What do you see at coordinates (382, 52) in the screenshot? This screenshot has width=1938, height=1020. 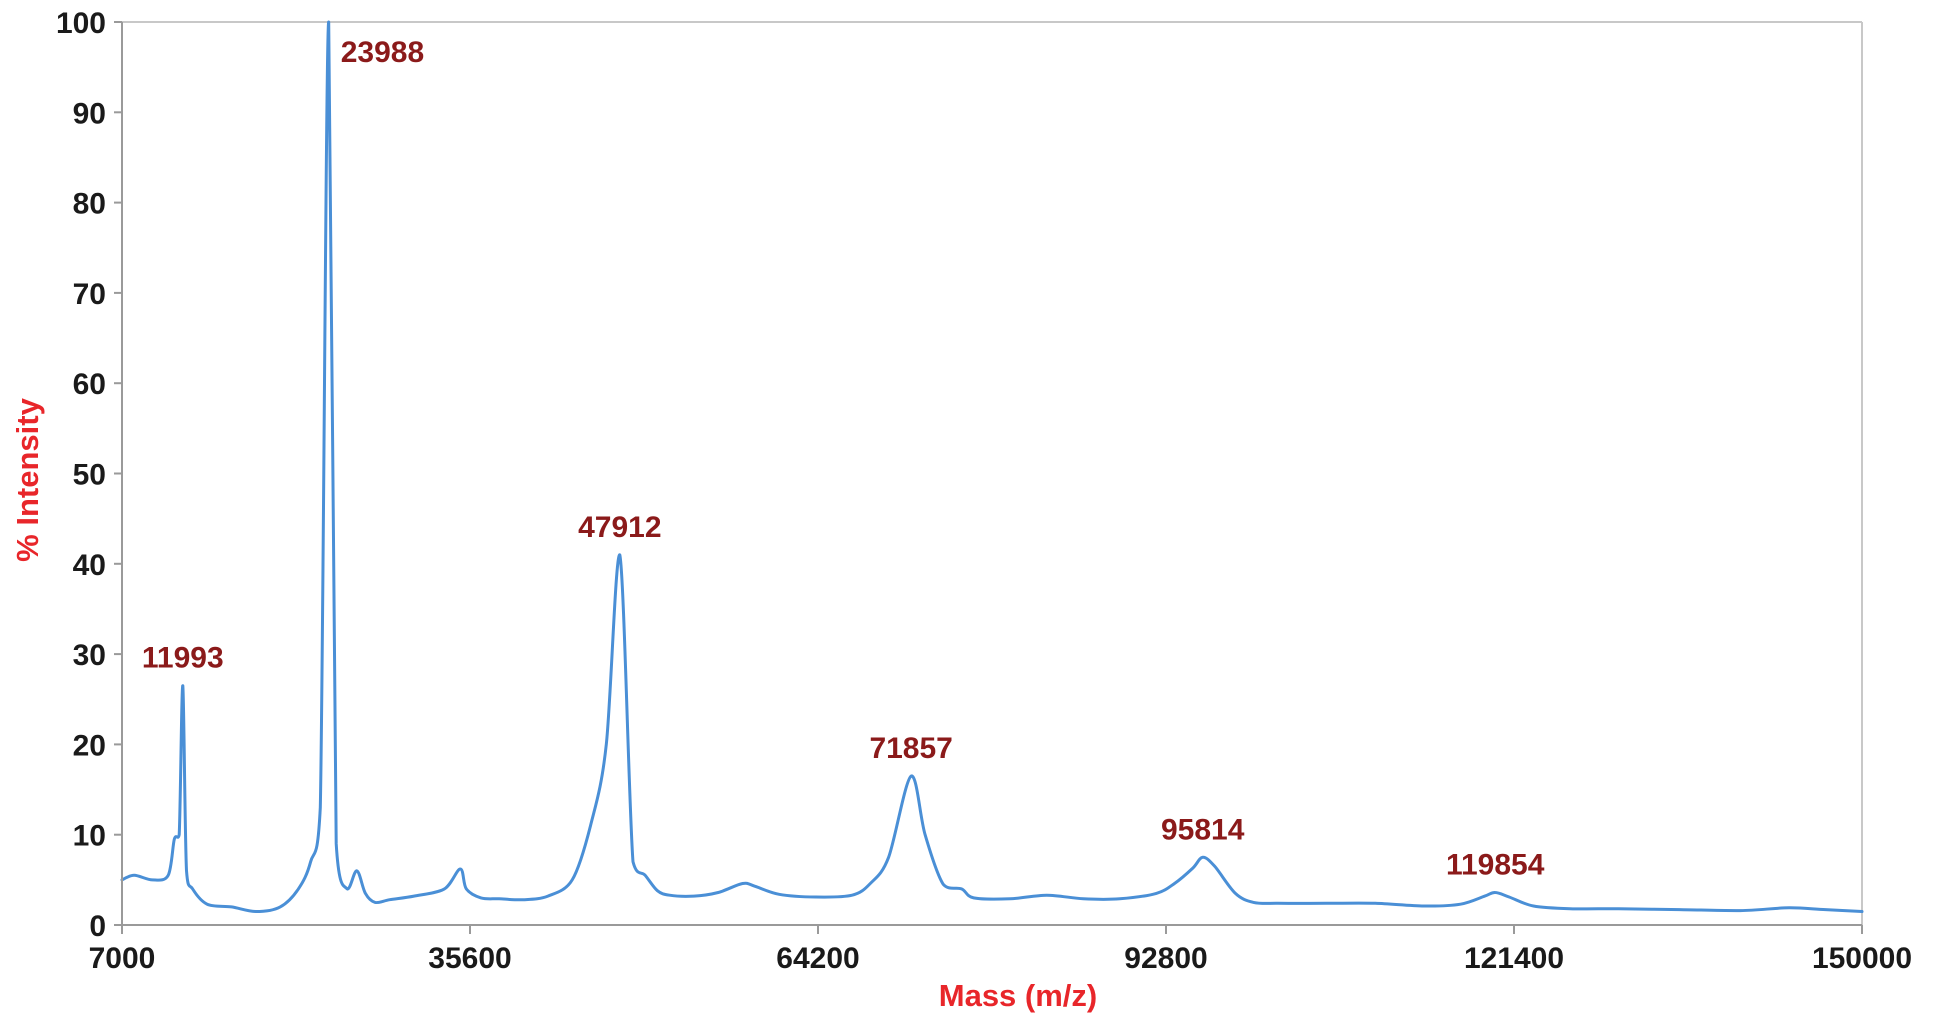 I see `peak-label: 23988` at bounding box center [382, 52].